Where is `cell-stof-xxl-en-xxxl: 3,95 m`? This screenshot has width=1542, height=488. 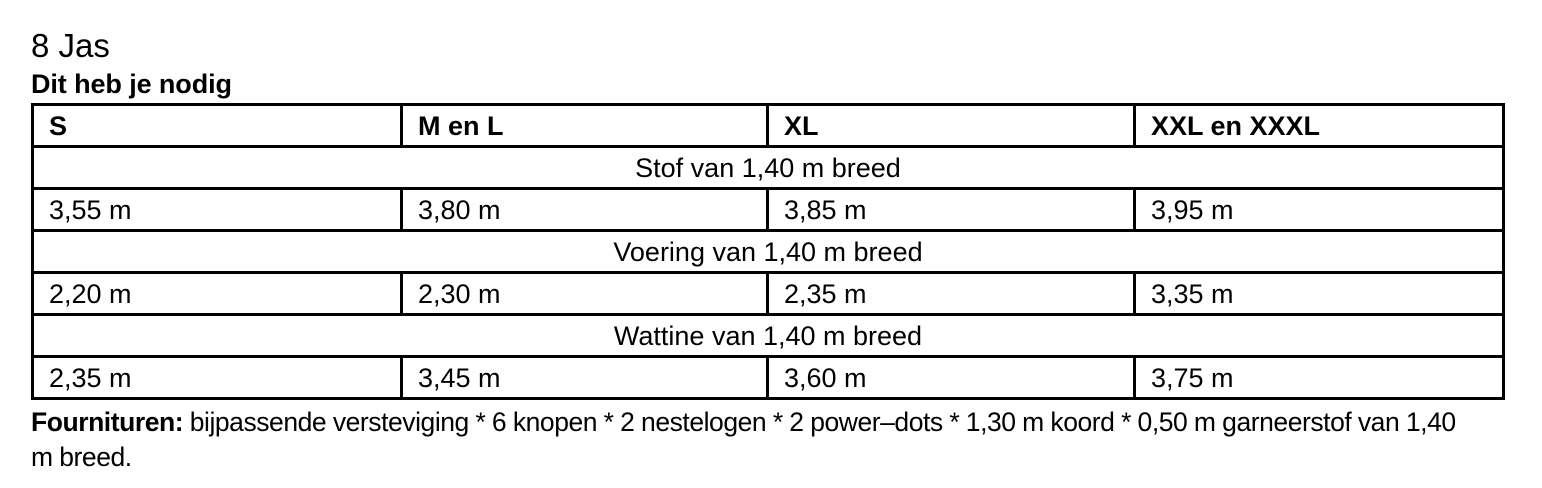 cell-stof-xxl-en-xxxl: 3,95 m is located at coordinates (1318, 210).